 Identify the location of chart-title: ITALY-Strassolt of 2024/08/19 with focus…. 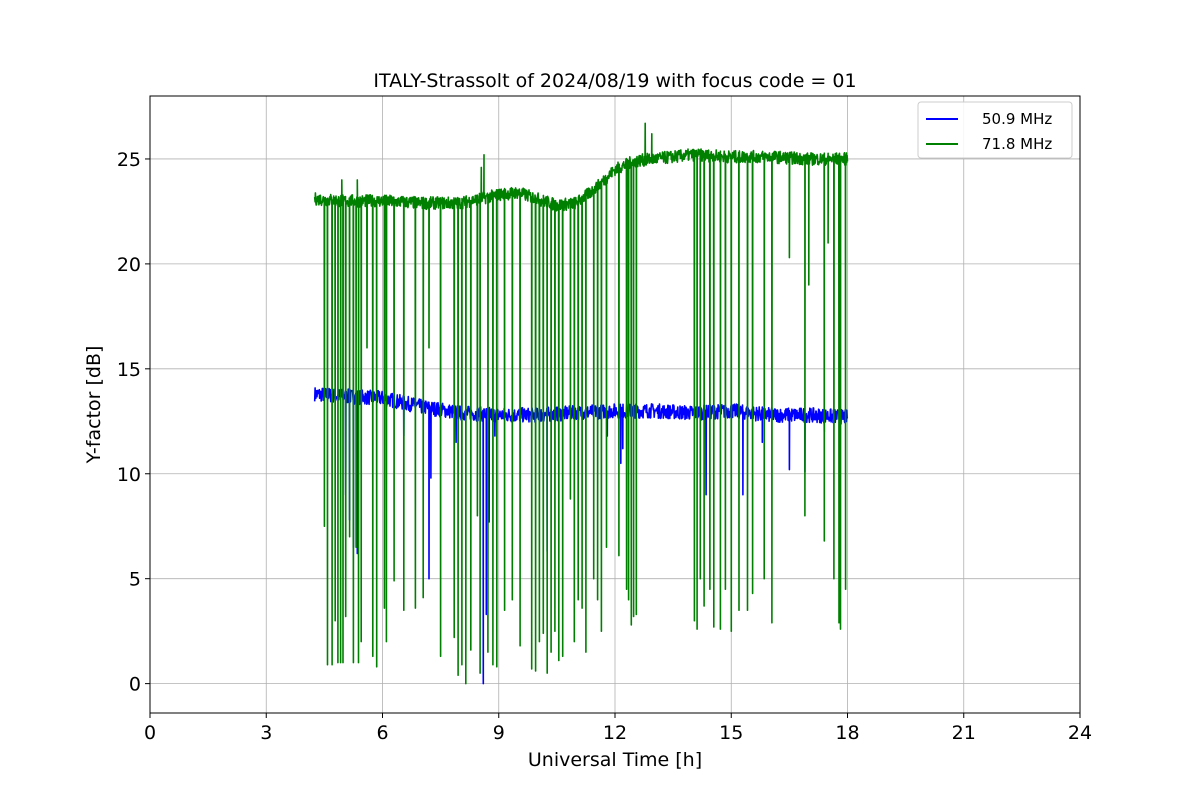
(614, 81).